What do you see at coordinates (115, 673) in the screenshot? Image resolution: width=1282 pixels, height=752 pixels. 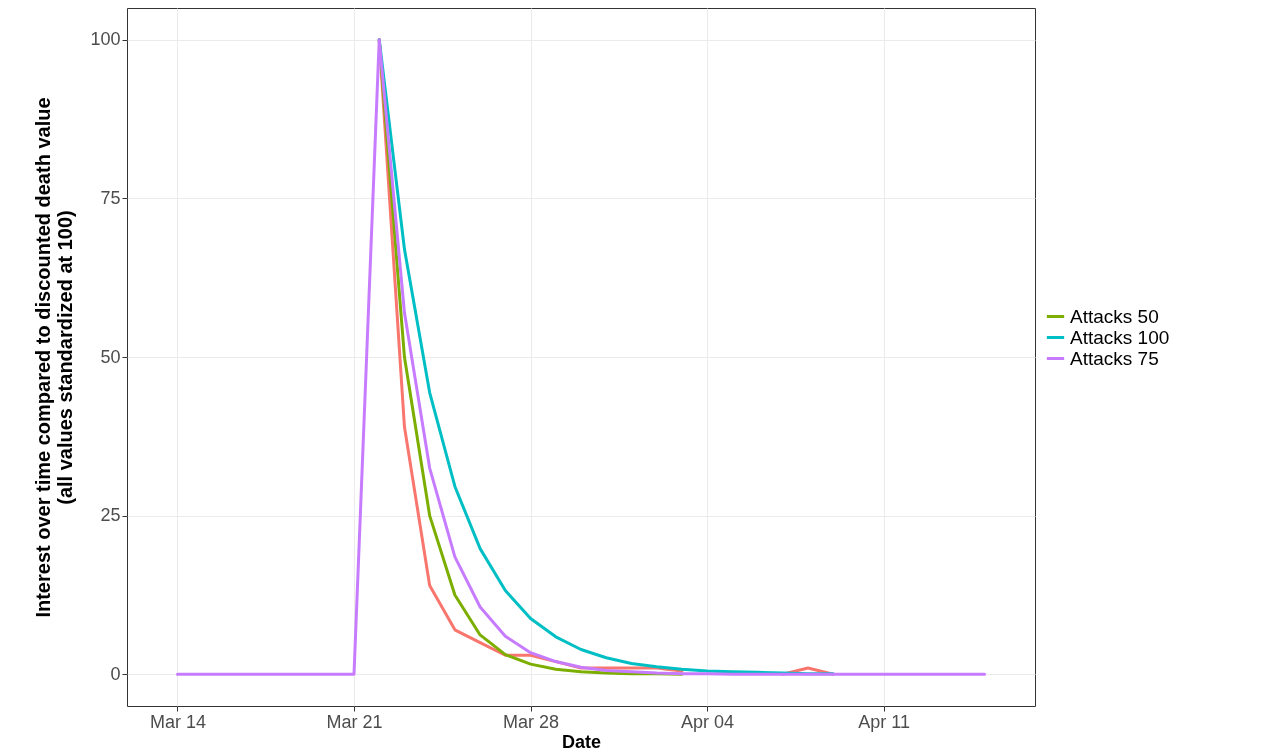 I see `y-tick-label: 0` at bounding box center [115, 673].